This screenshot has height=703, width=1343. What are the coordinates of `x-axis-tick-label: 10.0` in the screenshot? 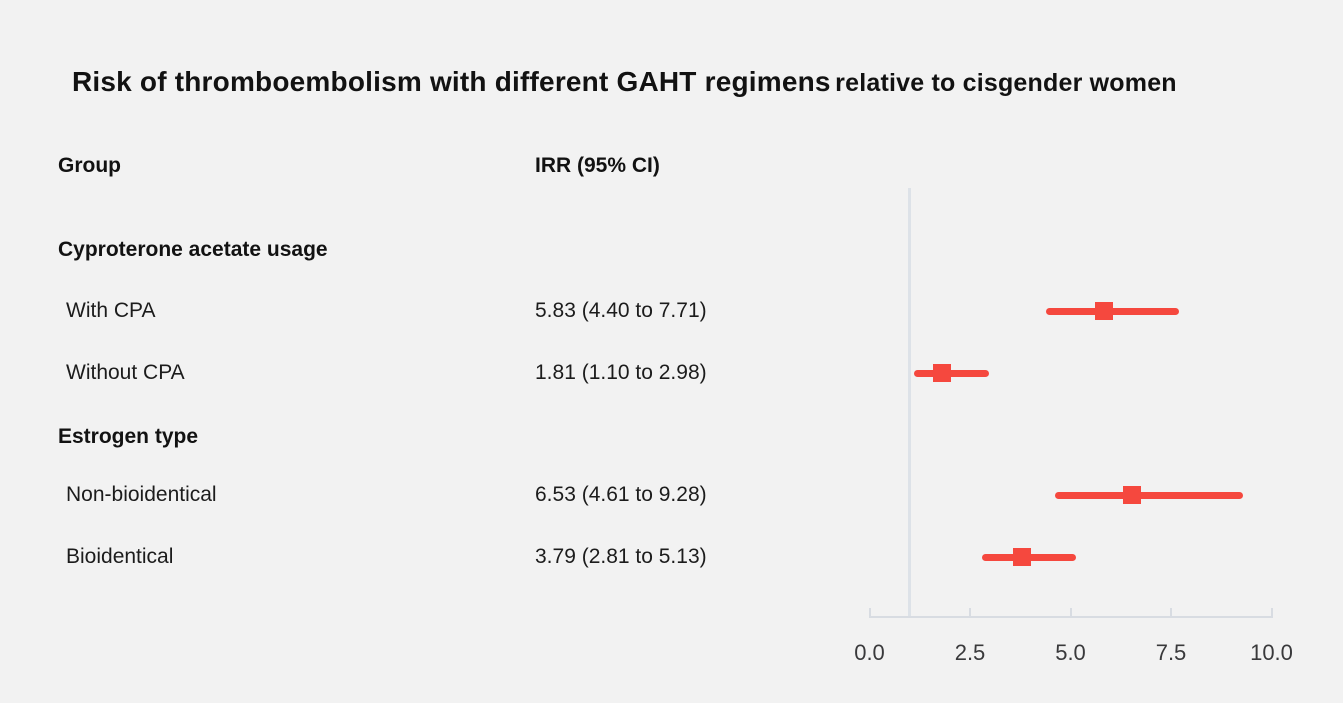 It's located at (1271, 652).